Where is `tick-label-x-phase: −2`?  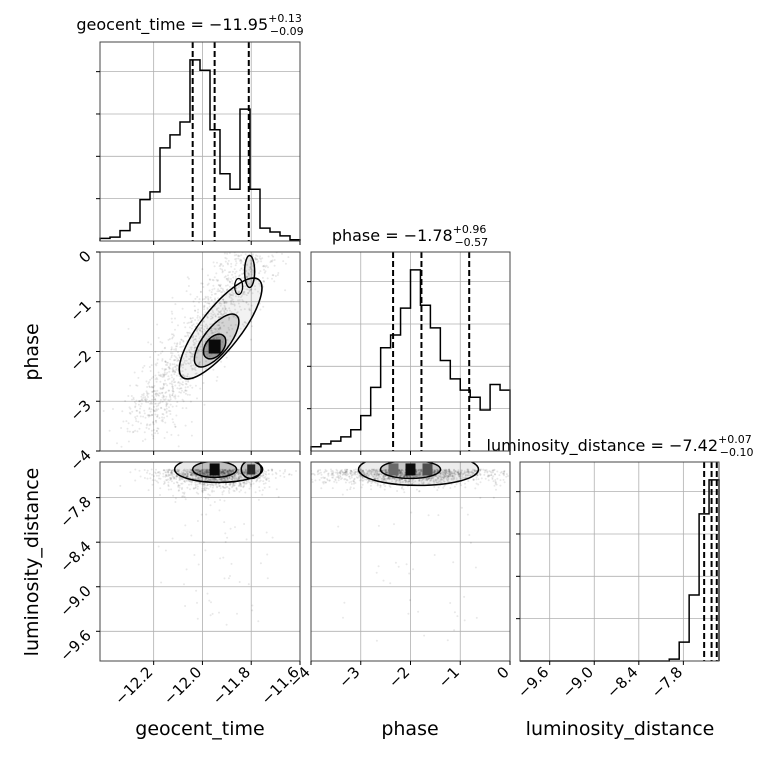
tick-label-x-phase: −2 is located at coordinates (399, 677).